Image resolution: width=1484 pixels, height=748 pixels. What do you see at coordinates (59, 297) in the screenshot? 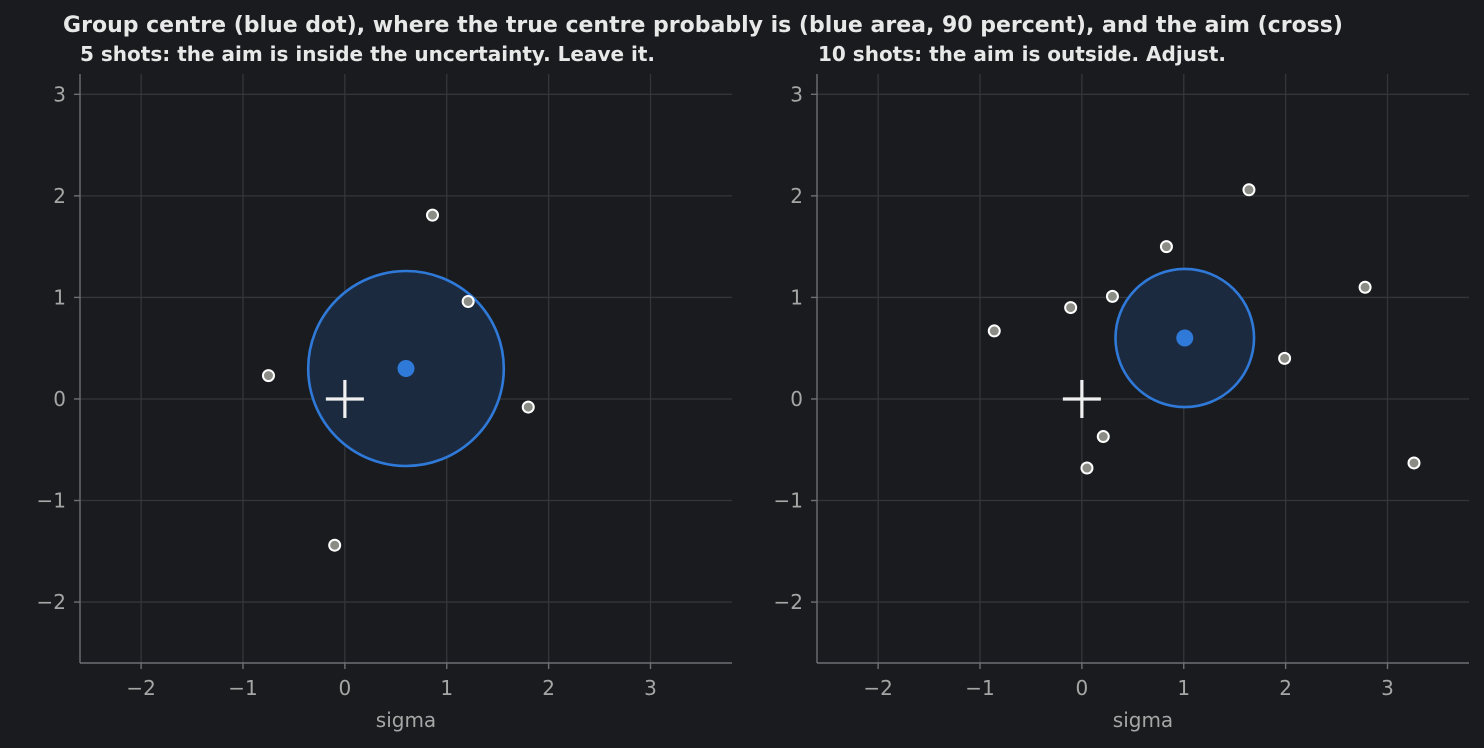
I see `left-panel-y-tick-label: 1` at bounding box center [59, 297].